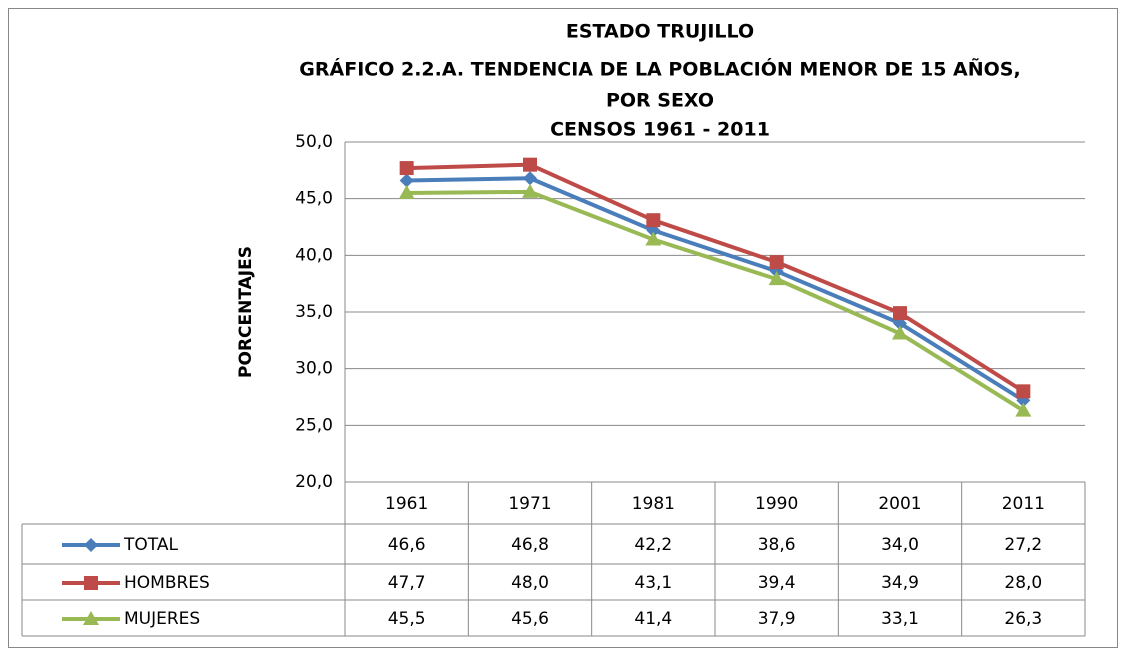  What do you see at coordinates (314, 199) in the screenshot?
I see `y-tick-label: 45,0` at bounding box center [314, 199].